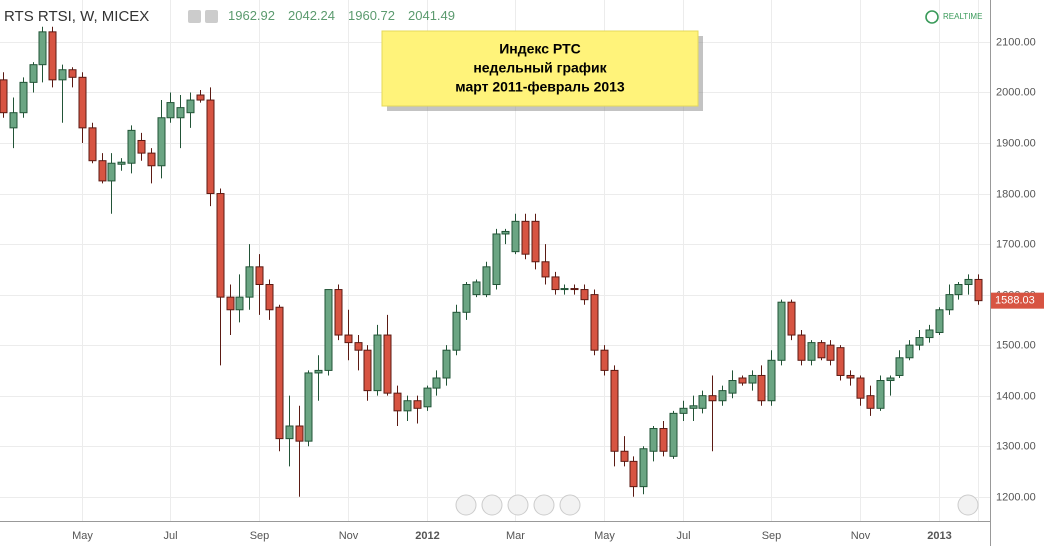  I want to click on x-tick-label: 2013, so click(939, 536).